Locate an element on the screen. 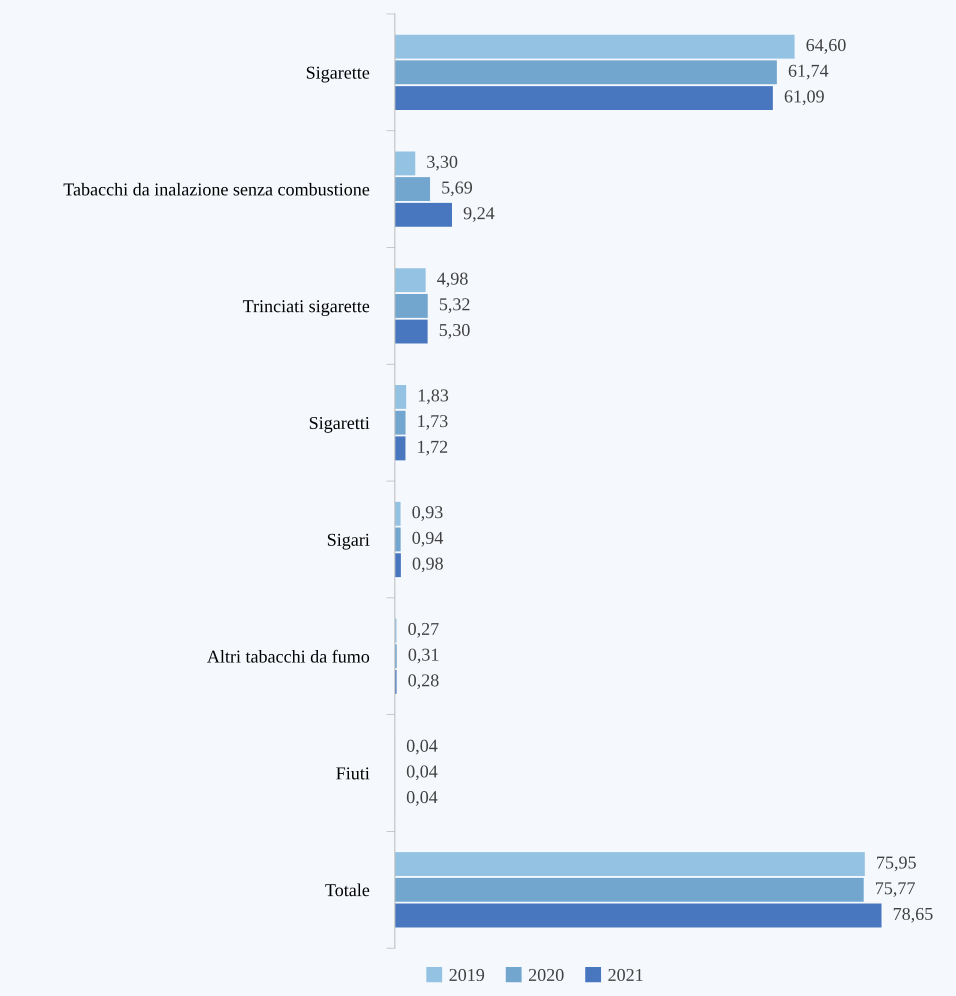 Image resolution: width=956 pixels, height=996 pixels. data-label: 0,93 is located at coordinates (427, 513).